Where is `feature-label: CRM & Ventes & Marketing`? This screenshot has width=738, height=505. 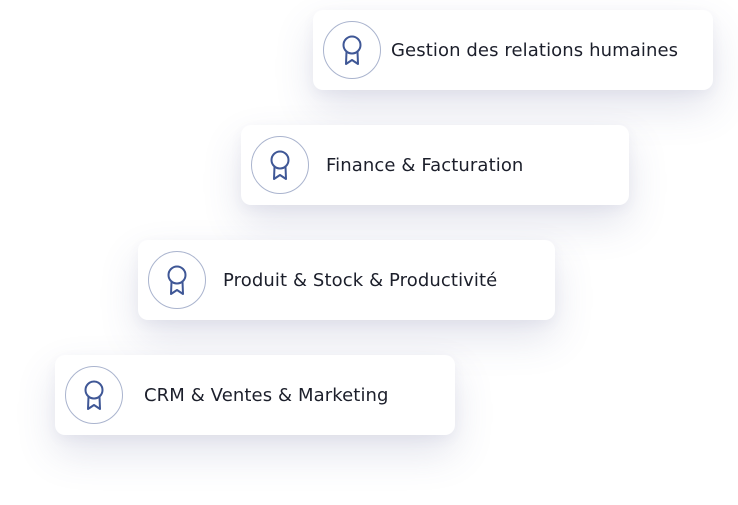 feature-label: CRM & Ventes & Marketing is located at coordinates (266, 395).